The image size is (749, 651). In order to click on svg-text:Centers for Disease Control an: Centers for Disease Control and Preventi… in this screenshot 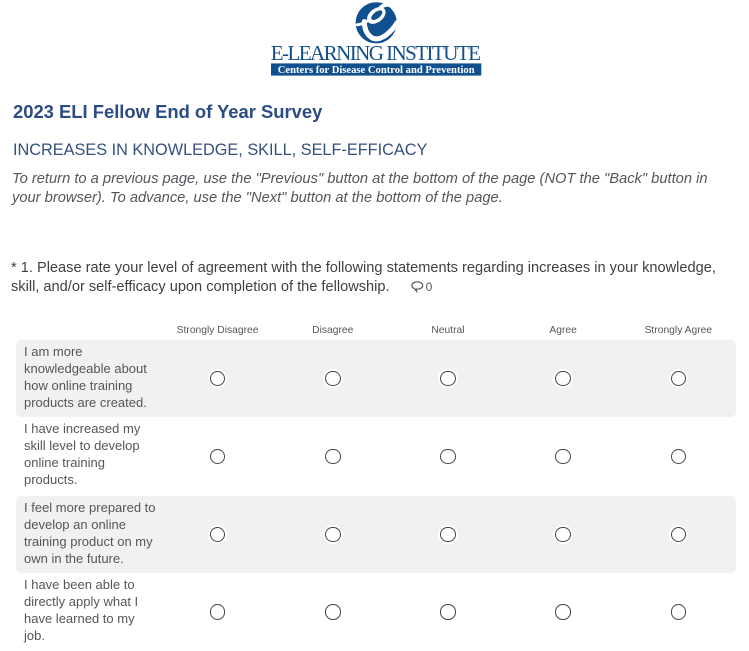, I will do `click(376, 70)`.